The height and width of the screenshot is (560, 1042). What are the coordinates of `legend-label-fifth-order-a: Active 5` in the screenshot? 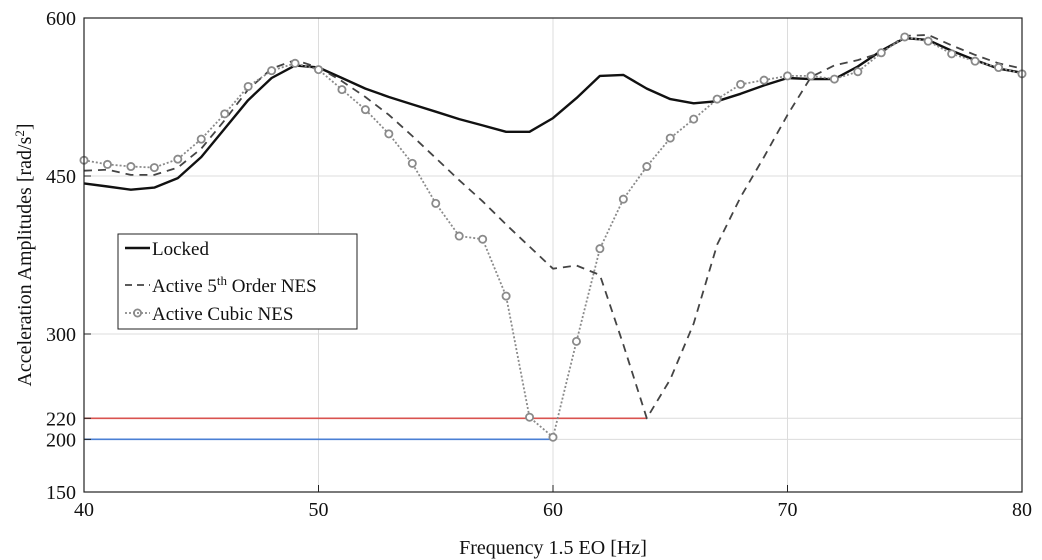 It's located at (184, 286).